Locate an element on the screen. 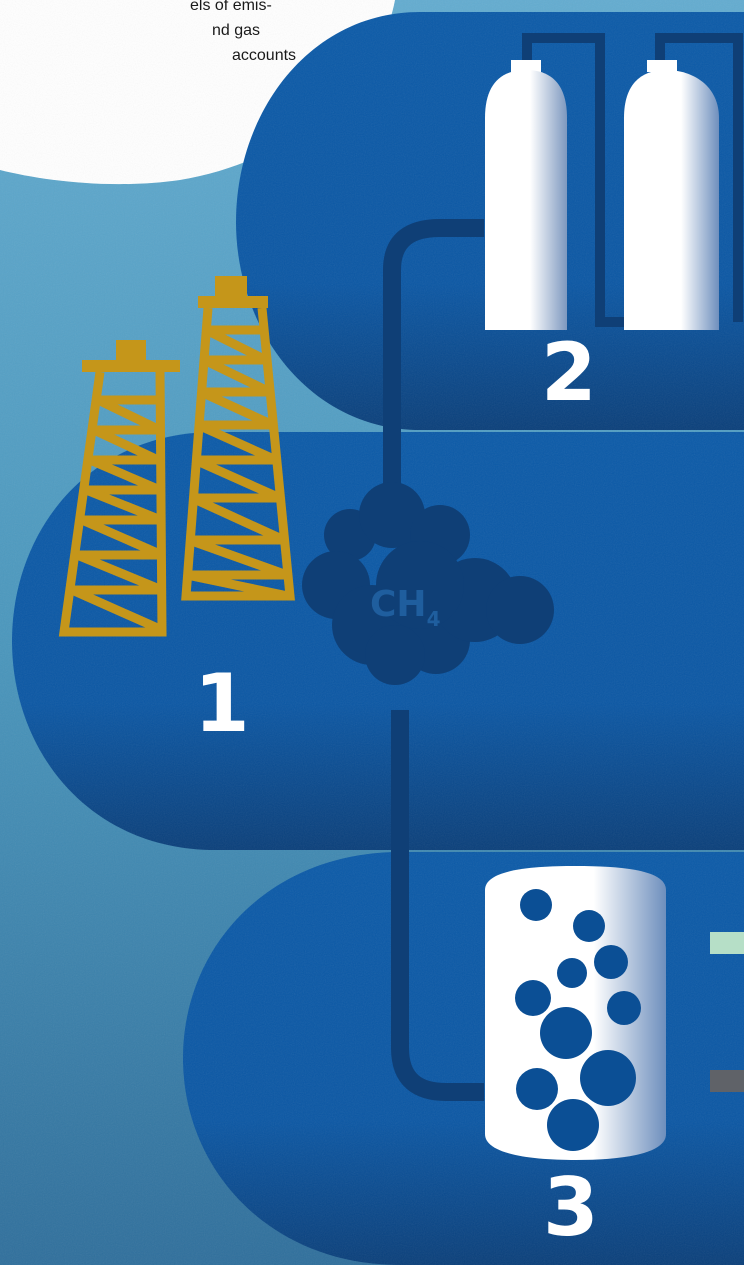  oil-derricks is located at coordinates (176, 456).